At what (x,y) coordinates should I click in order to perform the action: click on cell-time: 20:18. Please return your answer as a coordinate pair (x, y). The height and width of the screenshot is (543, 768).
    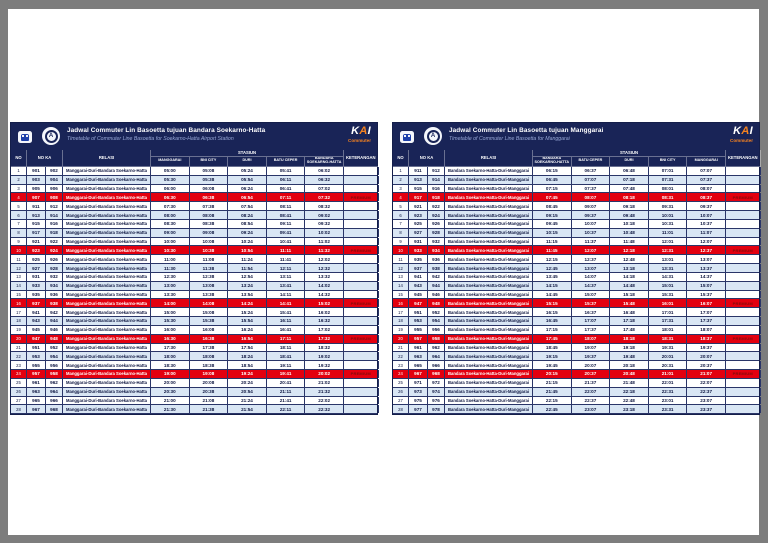
    Looking at the image, I should click on (629, 365).